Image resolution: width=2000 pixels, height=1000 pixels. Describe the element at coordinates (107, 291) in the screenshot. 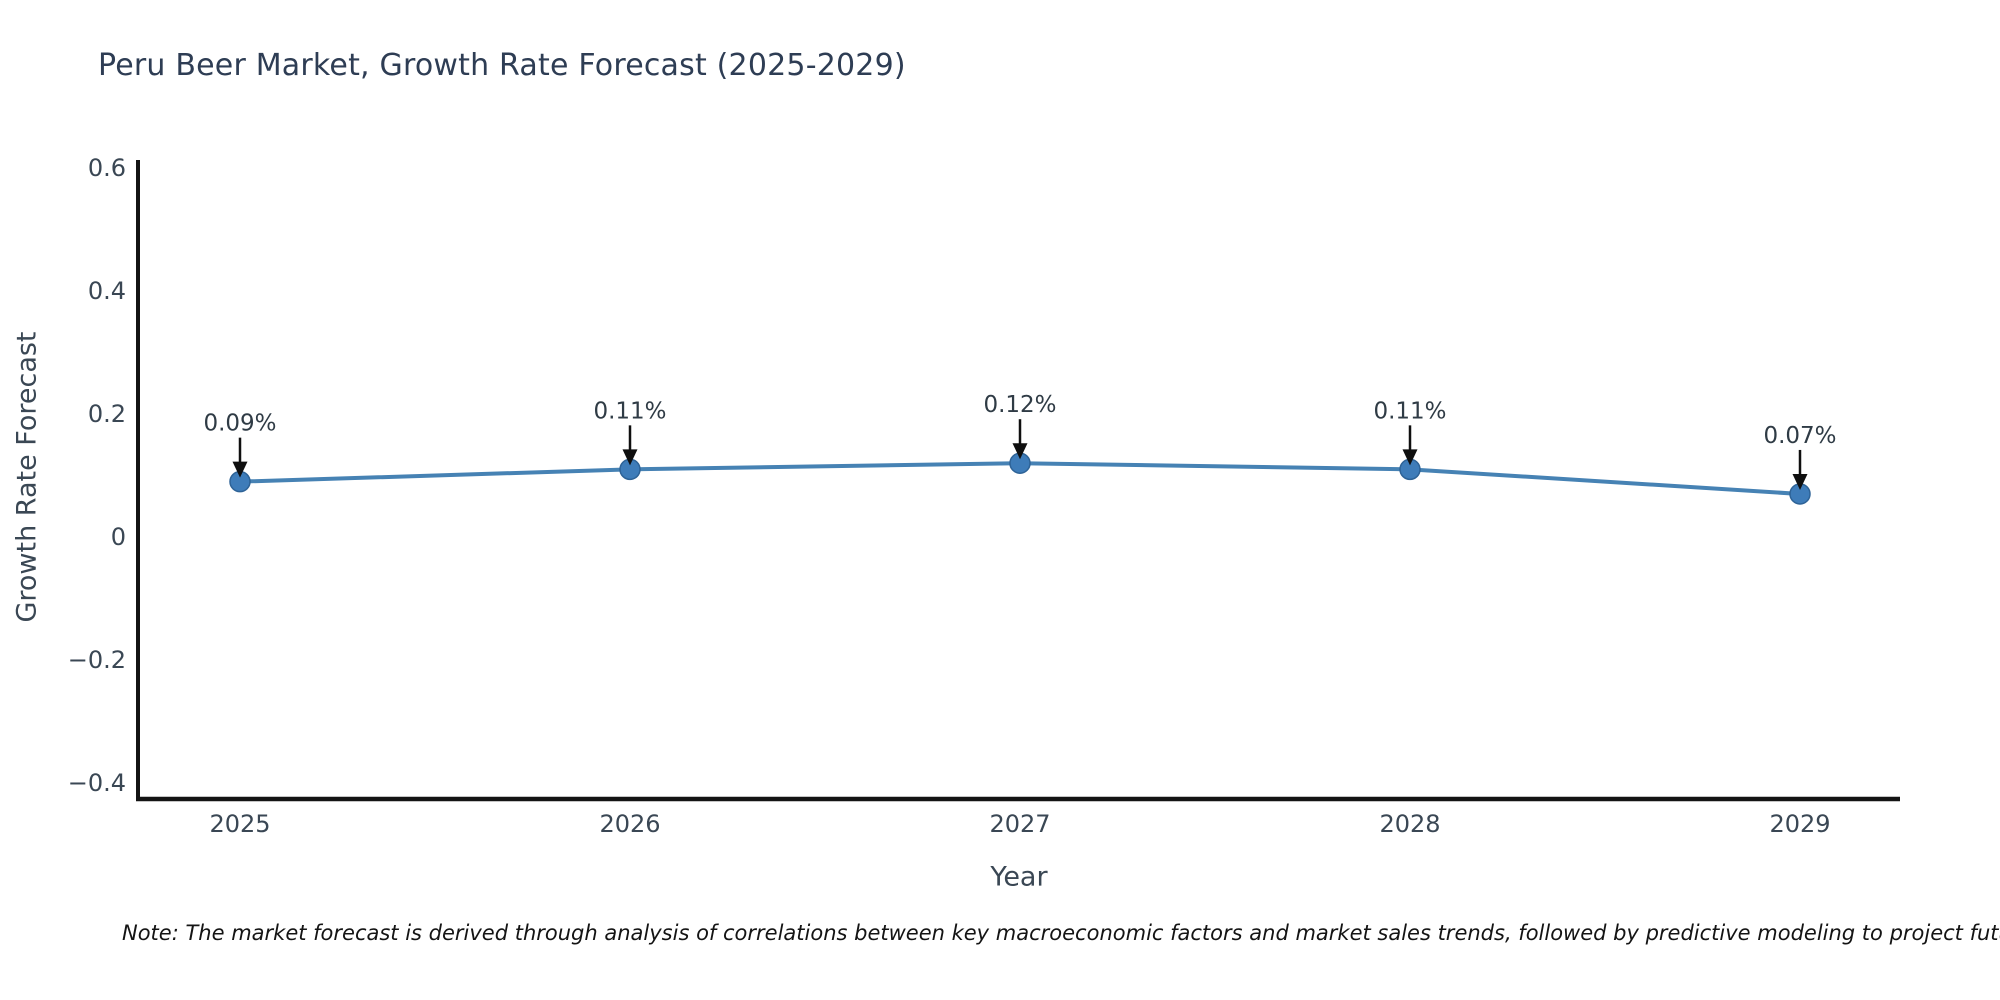

I see `y-tick-label: 0.4` at that location.